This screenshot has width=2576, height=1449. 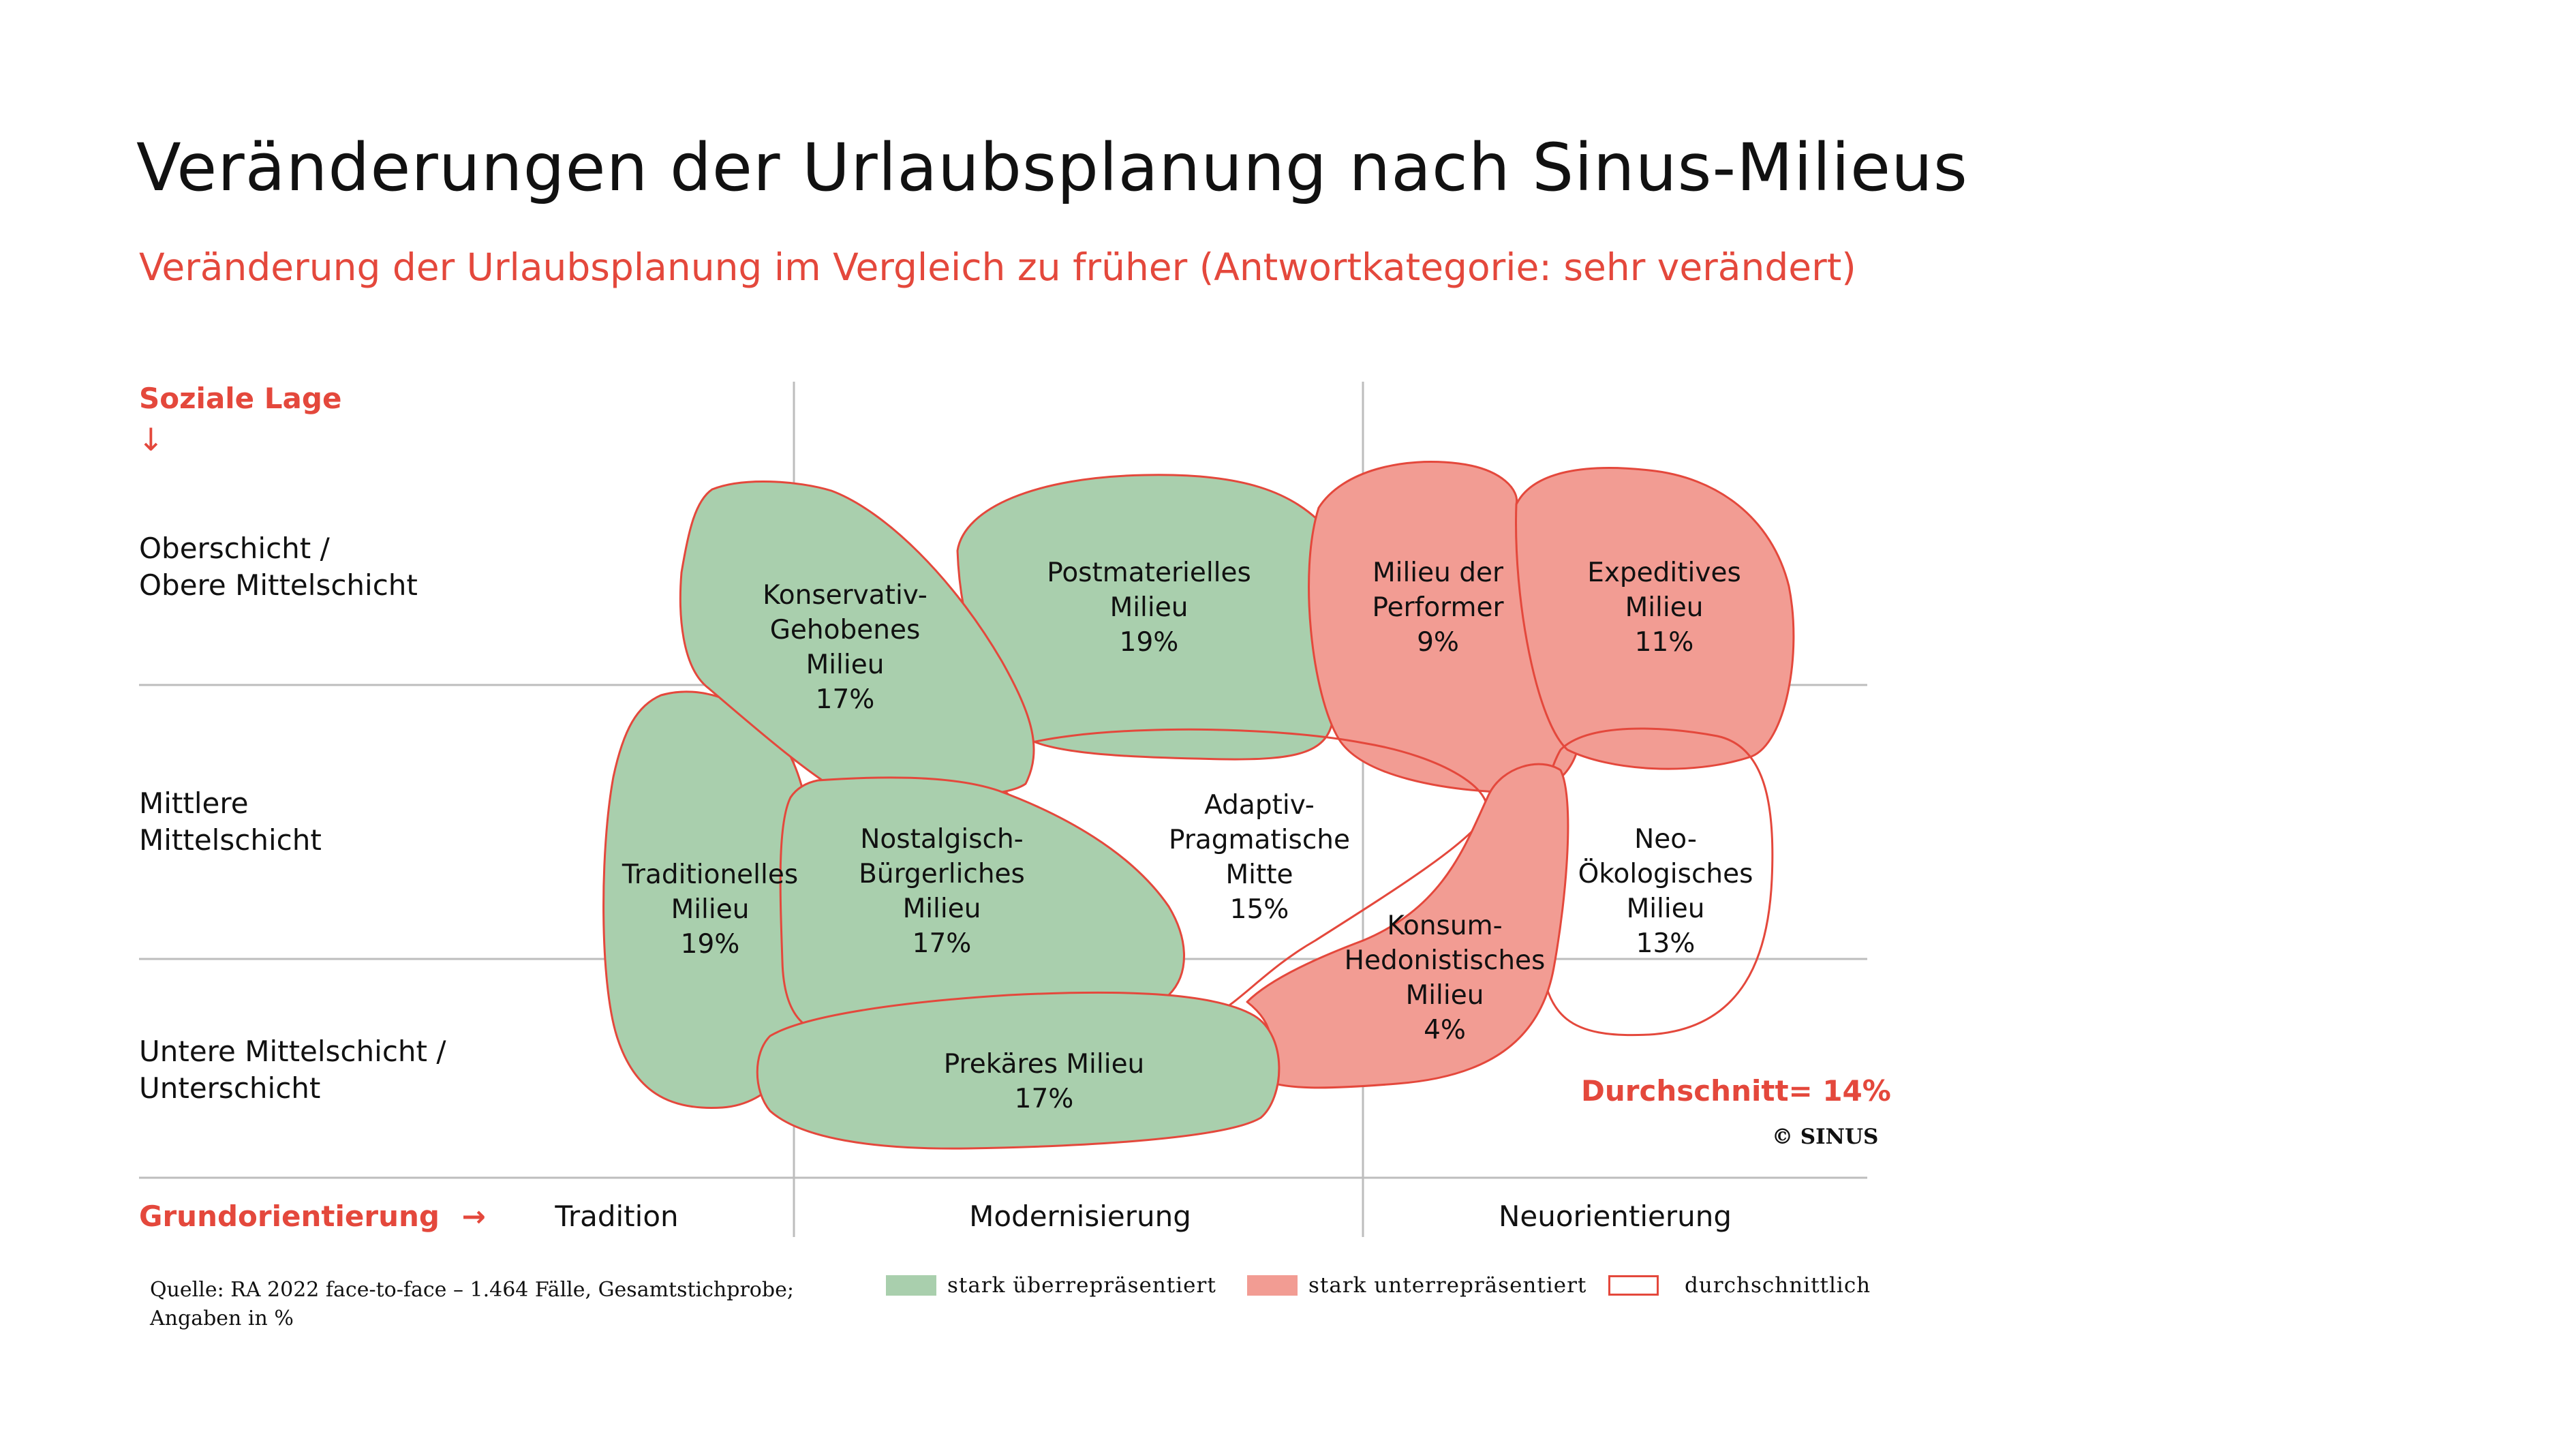 What do you see at coordinates (235, 548) in the screenshot?
I see `row-label-line: Oberschicht /` at bounding box center [235, 548].